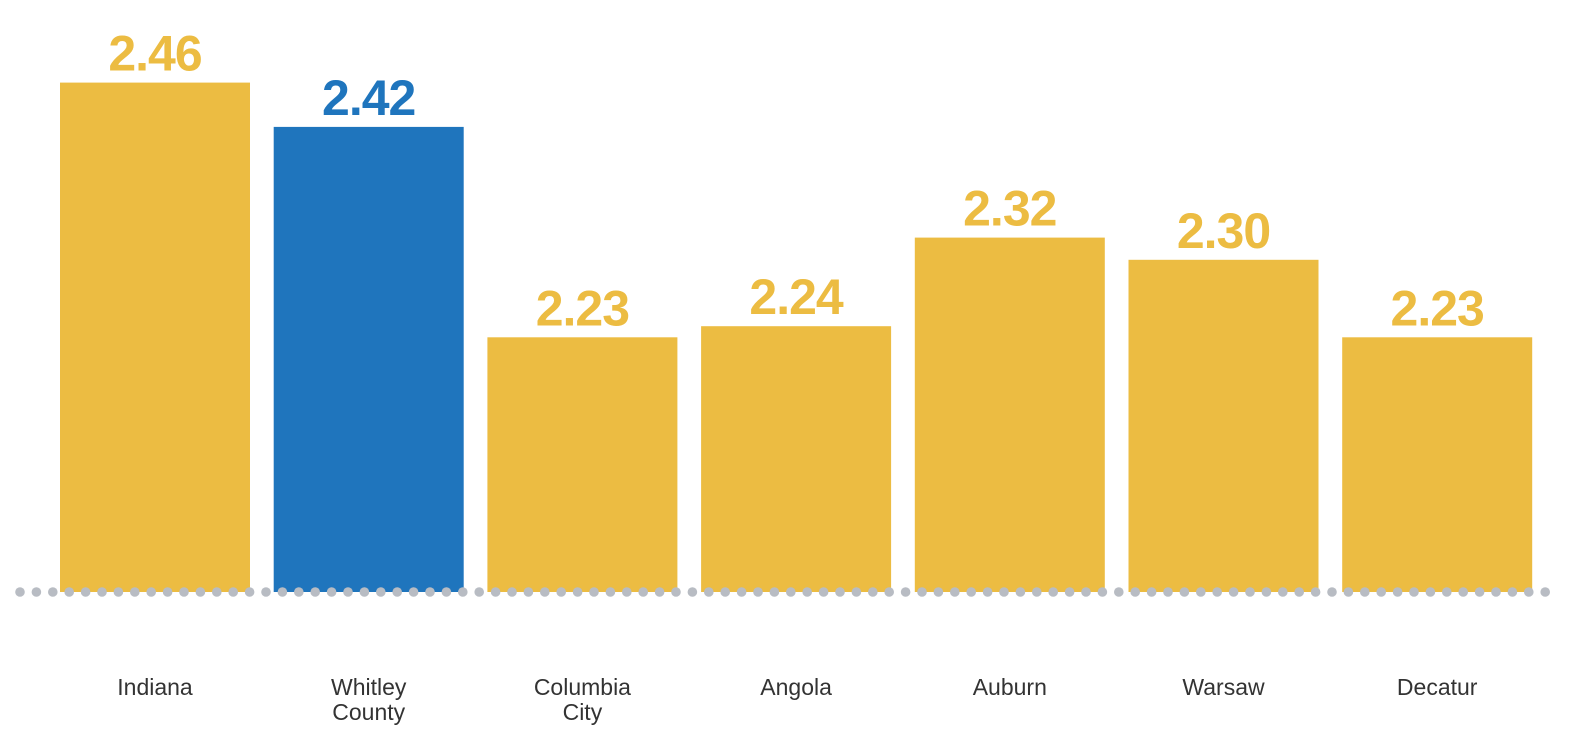 This screenshot has width=1581, height=737. I want to click on category-label: Angola, so click(796, 687).